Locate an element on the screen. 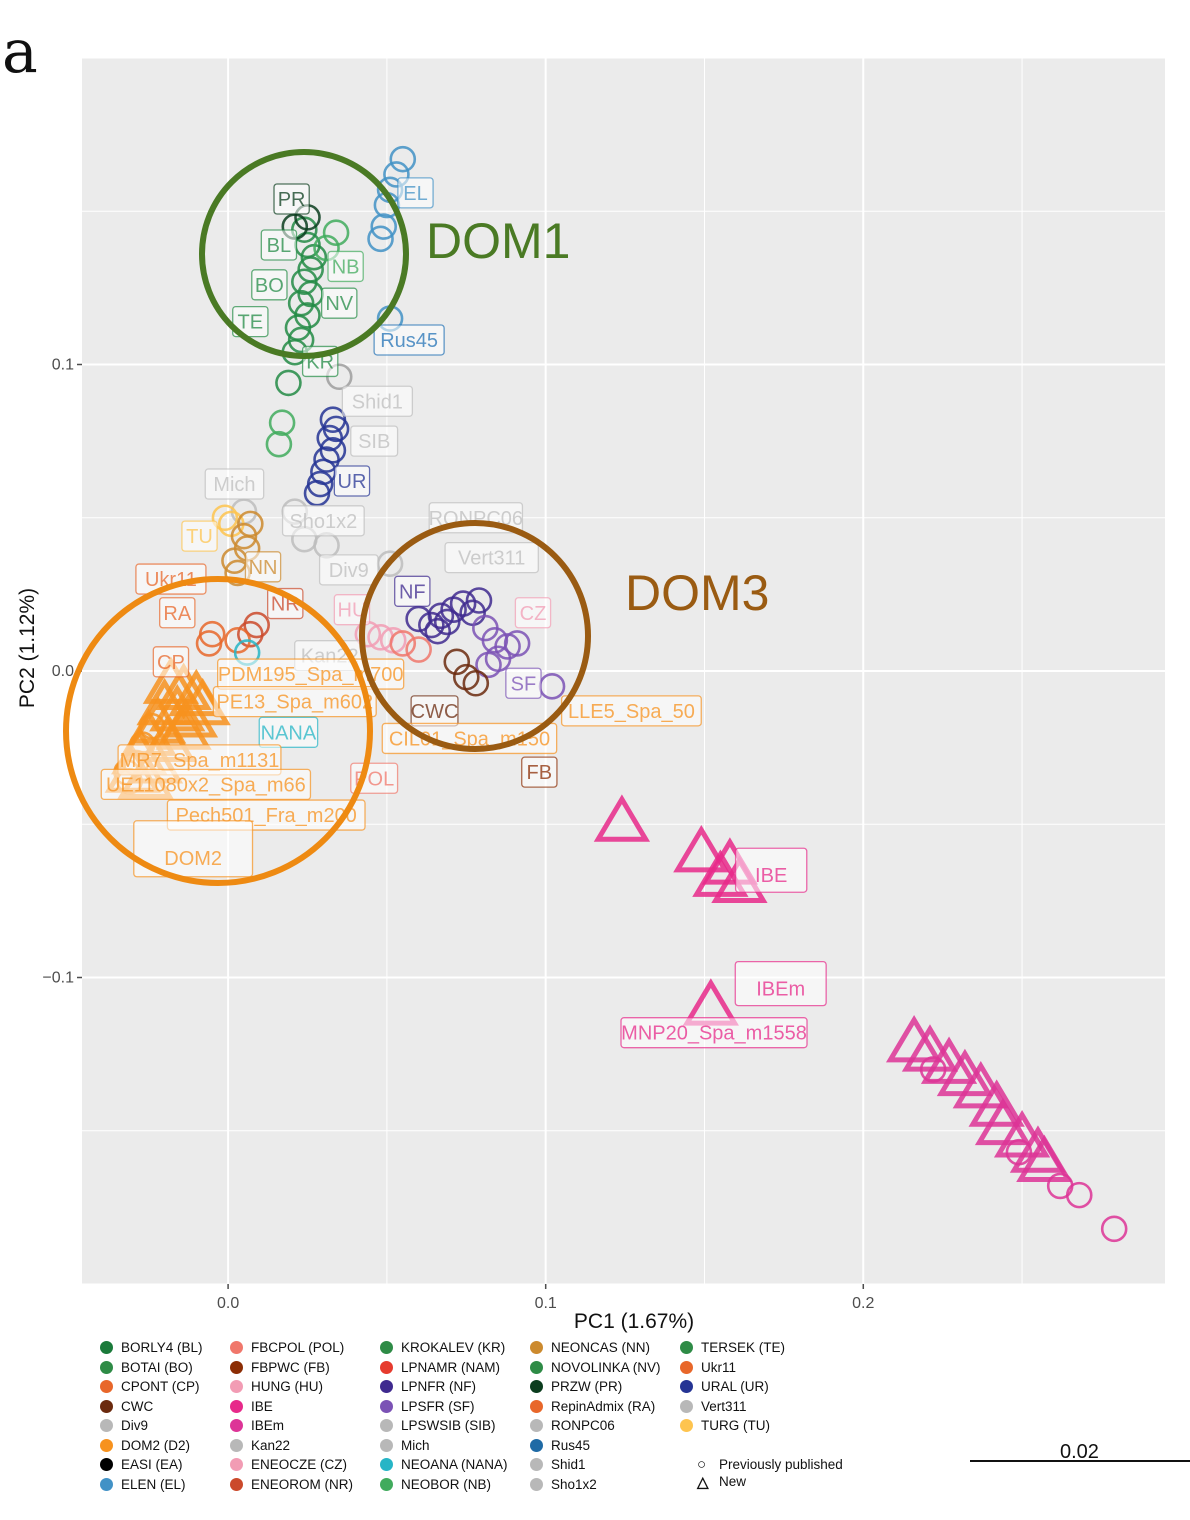 This screenshot has width=1190, height=1520. point-label: CWC is located at coordinates (434, 711).